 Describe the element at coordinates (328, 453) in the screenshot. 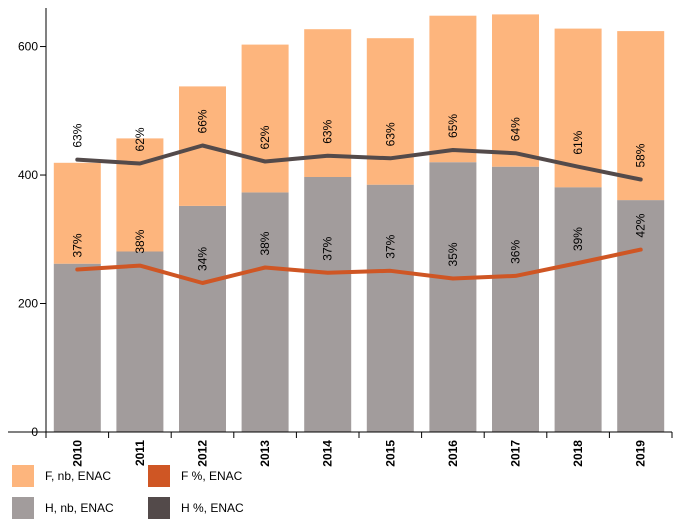

I see `x-tick-label-2014: 2014` at that location.